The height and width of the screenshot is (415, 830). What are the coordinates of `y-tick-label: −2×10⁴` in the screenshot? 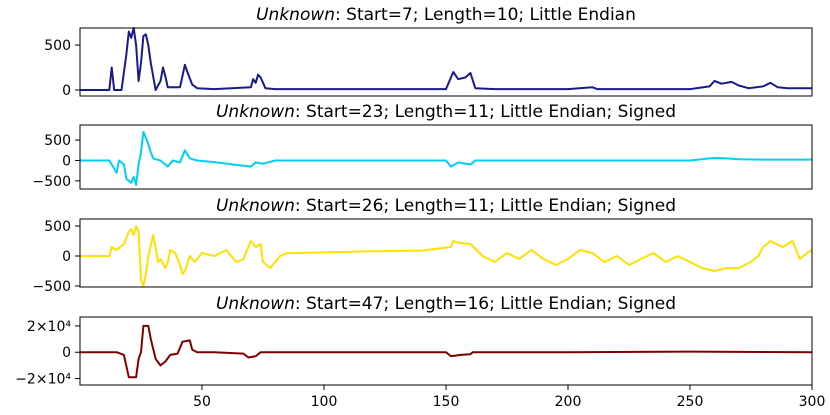 It's located at (43, 380).